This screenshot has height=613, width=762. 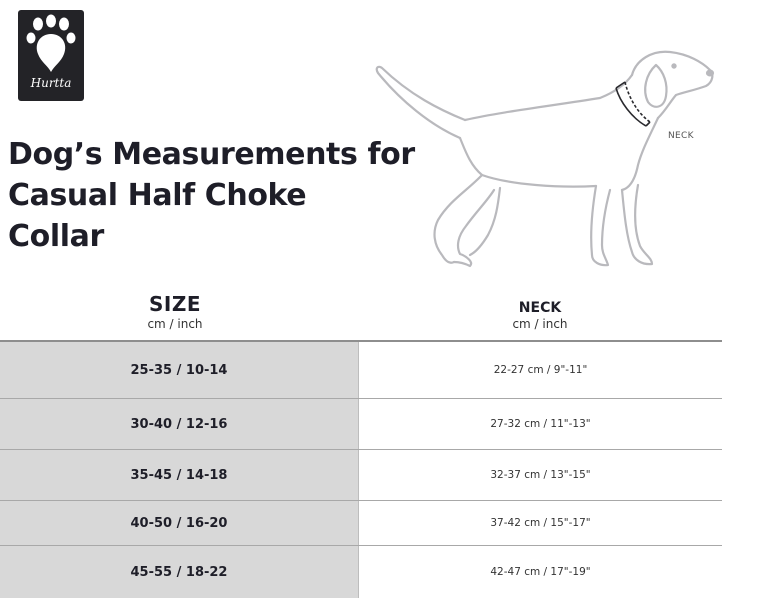 What do you see at coordinates (179, 370) in the screenshot?
I see `size-cell: 25-35 / 10-14` at bounding box center [179, 370].